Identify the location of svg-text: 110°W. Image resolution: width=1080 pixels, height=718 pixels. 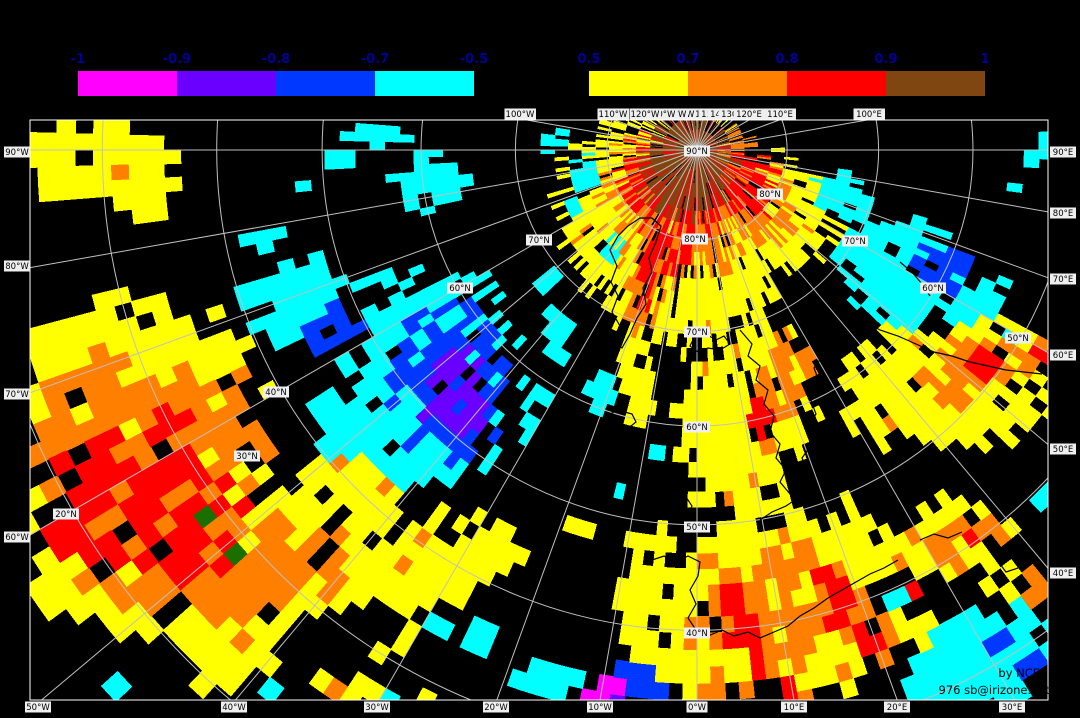
(613, 115).